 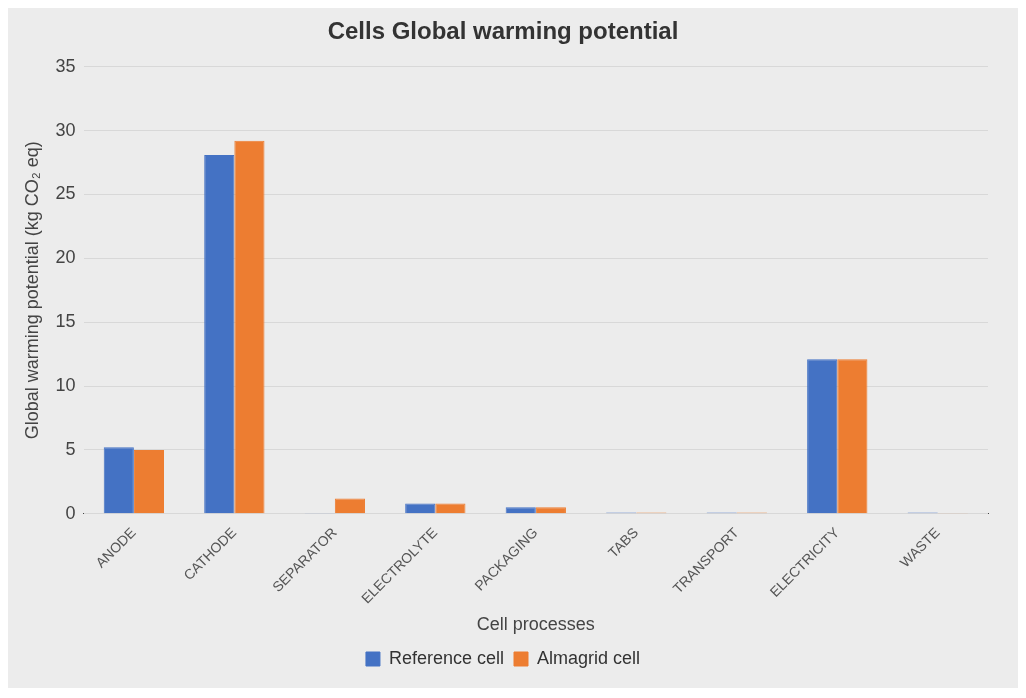 I want to click on y-tick-label: 0, so click(x=70, y=512).